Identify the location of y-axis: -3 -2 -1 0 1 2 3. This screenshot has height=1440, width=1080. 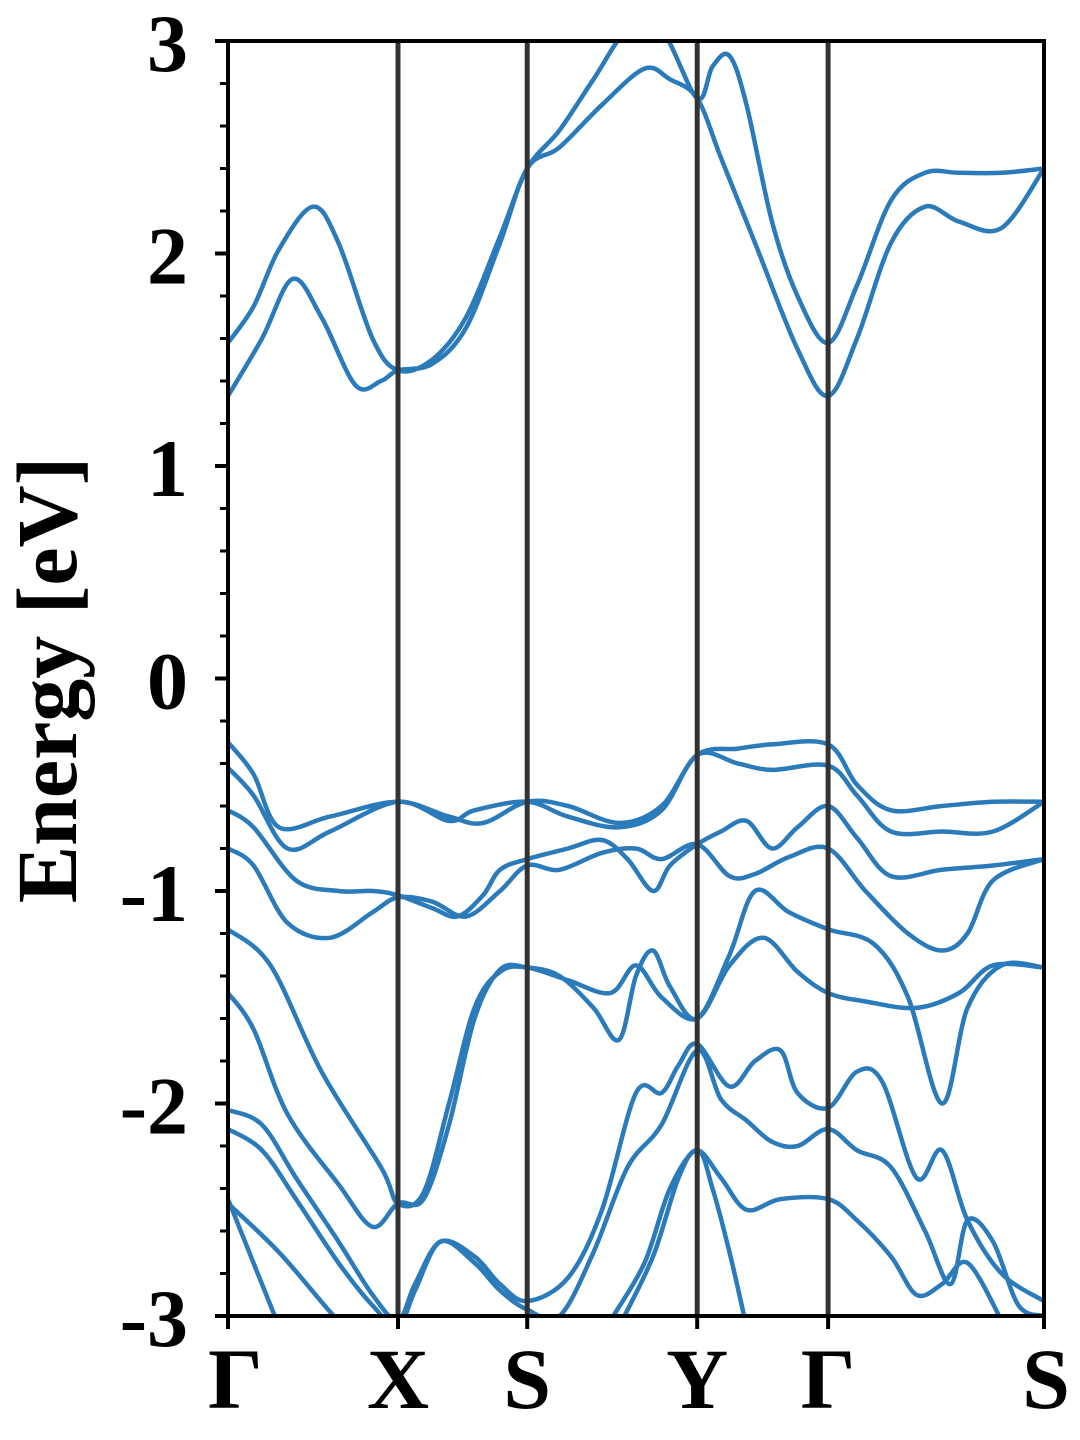
(174, 682).